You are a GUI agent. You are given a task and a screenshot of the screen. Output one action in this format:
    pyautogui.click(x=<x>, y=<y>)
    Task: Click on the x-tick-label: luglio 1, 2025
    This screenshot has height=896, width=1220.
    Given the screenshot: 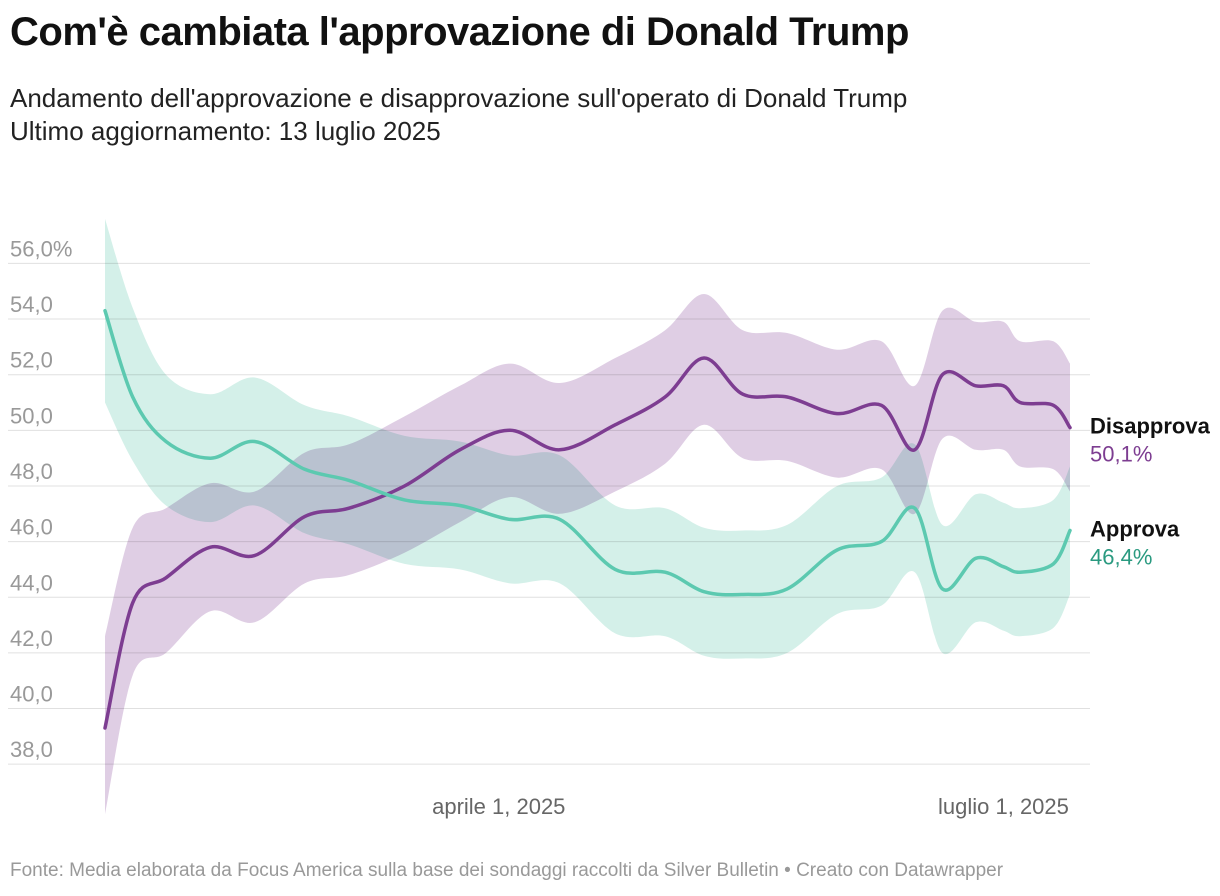 What is the action you would take?
    pyautogui.click(x=1003, y=806)
    